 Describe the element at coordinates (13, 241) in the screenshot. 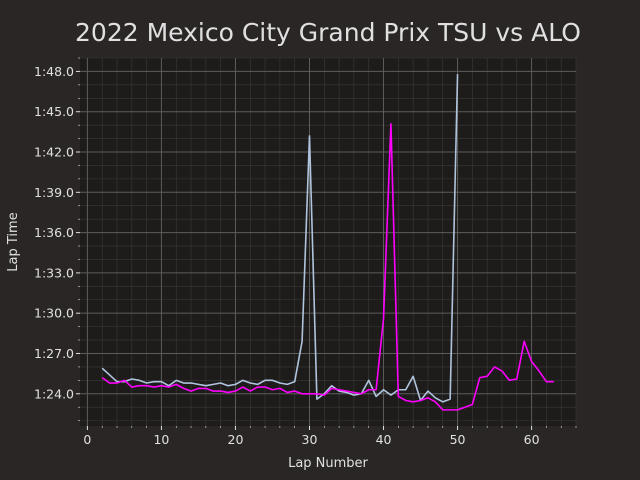

I see `y-axis-label: Lap Time` at that location.